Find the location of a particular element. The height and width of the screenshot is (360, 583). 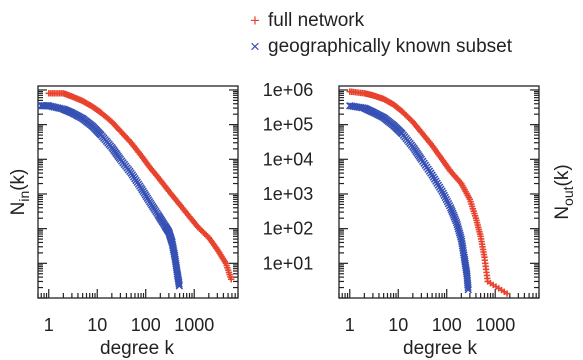

y-tick-label: 1e+06 is located at coordinates (288, 90).